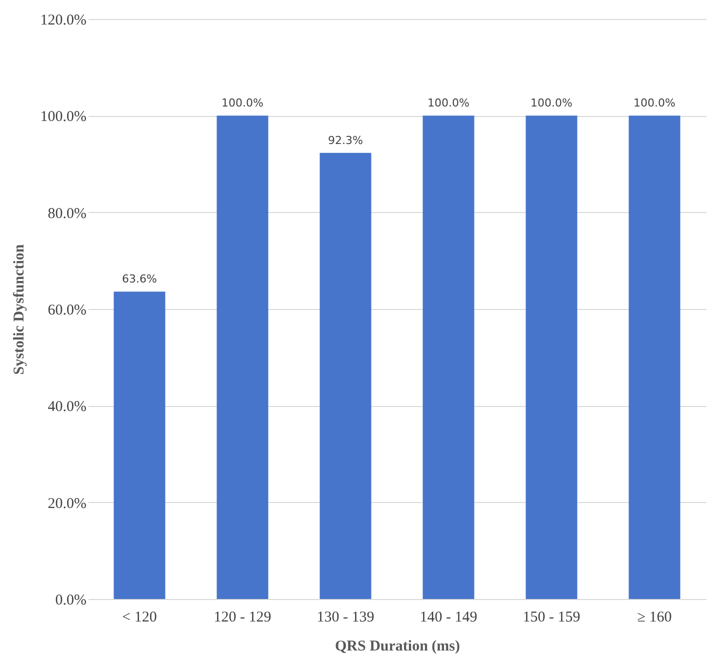 Image resolution: width=716 pixels, height=663 pixels. Describe the element at coordinates (397, 646) in the screenshot. I see `x-axis-title: QRS Duration (ms)` at that location.